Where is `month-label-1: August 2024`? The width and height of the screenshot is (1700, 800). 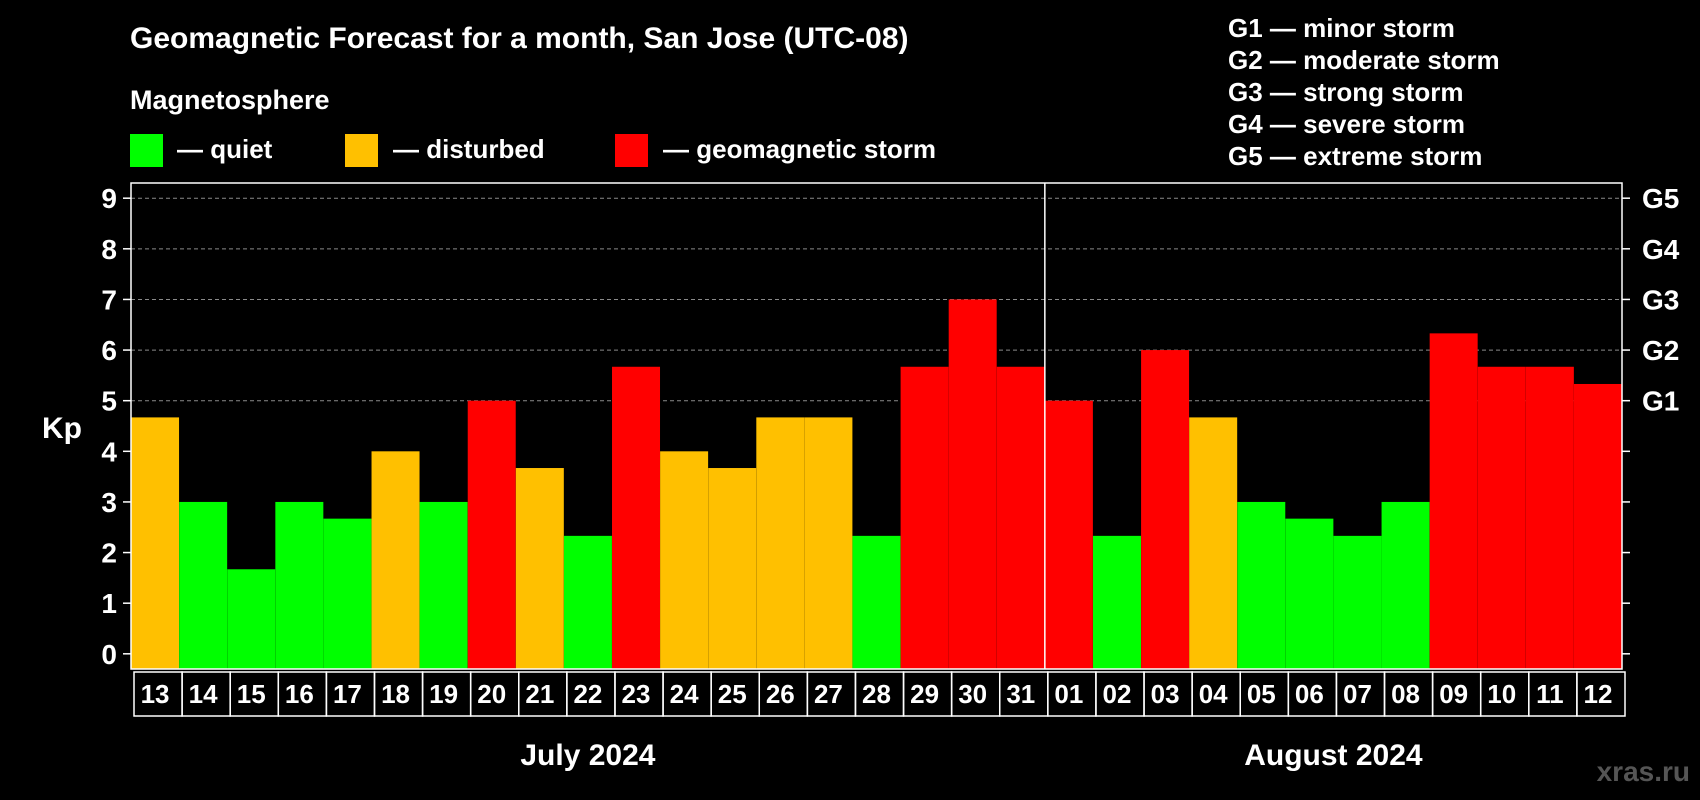 month-label-1: August 2024 is located at coordinates (1333, 755).